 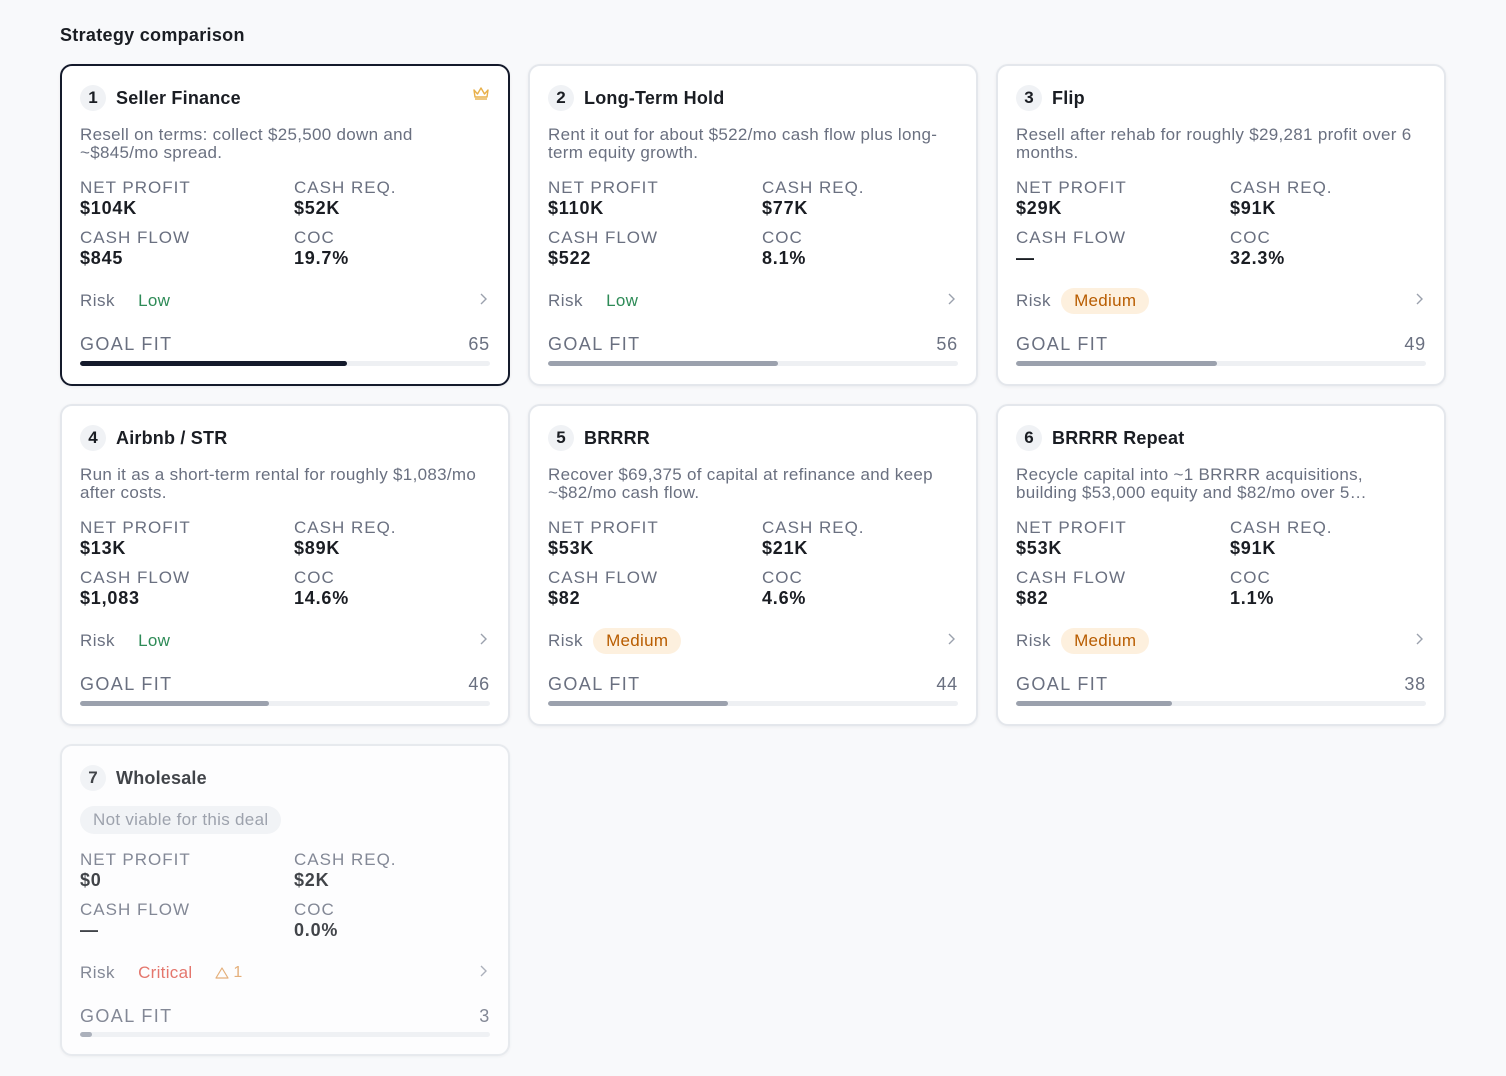 What do you see at coordinates (110, 598) in the screenshot?
I see `cash-flow-value: $1,083` at bounding box center [110, 598].